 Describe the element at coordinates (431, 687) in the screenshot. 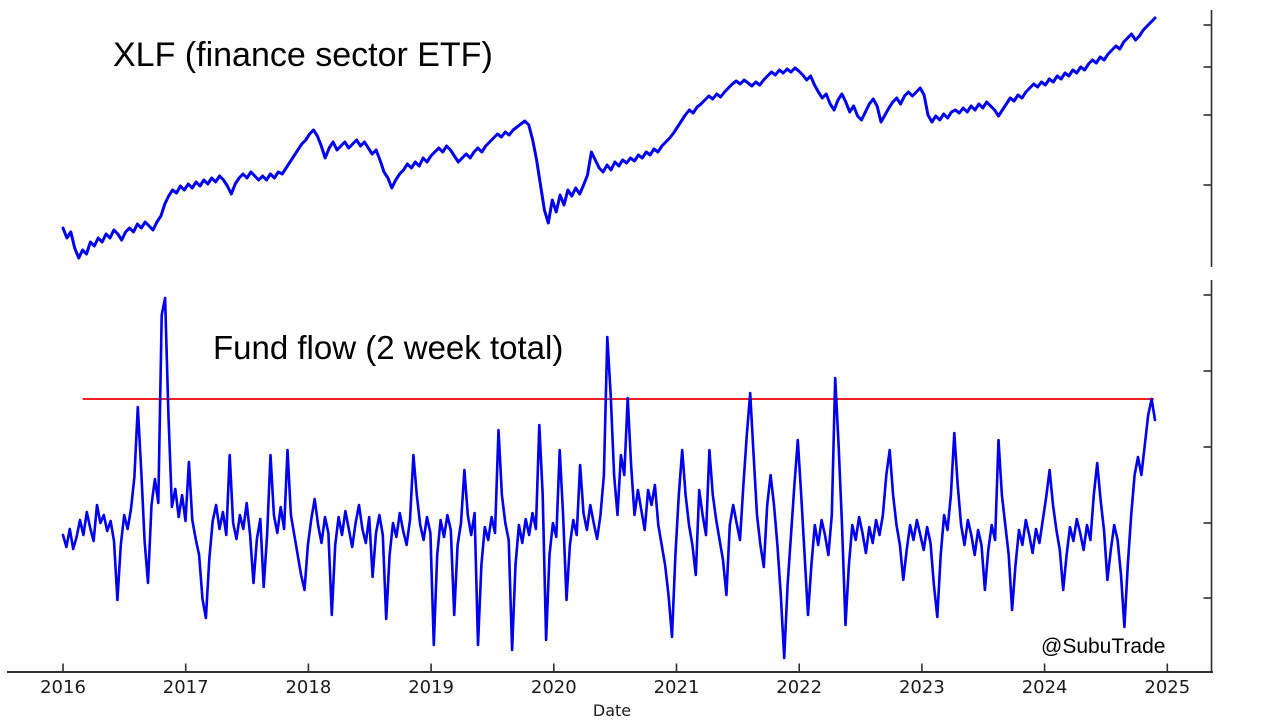

I see `x-tick-label-2019: 2019` at that location.